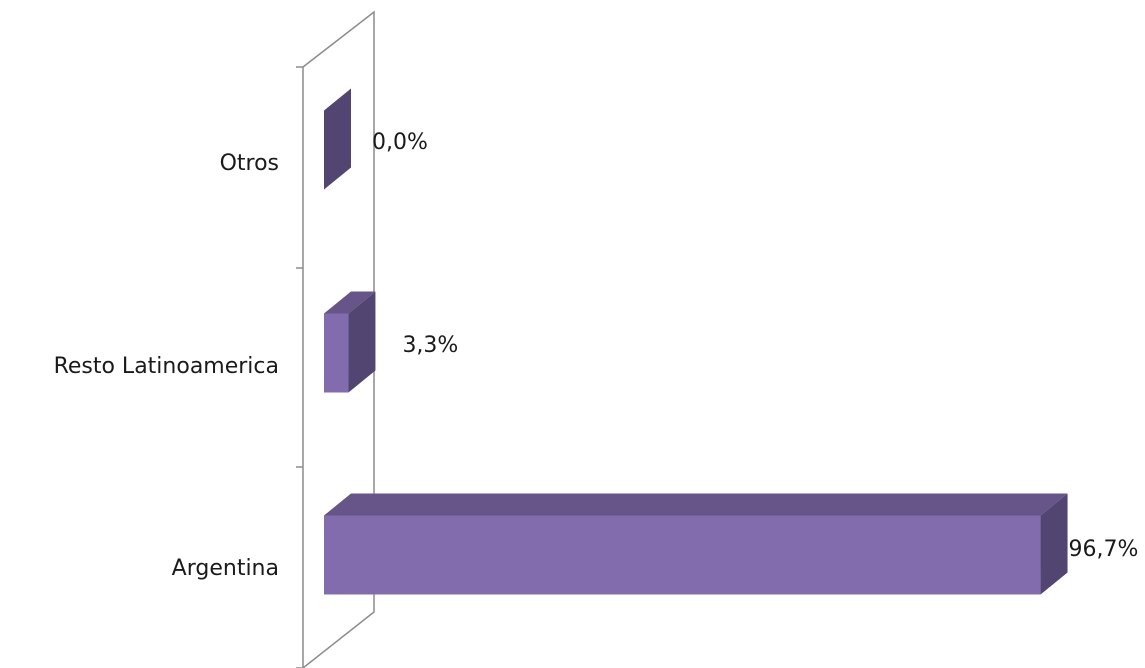  What do you see at coordinates (166, 366) in the screenshot?
I see `category-label: Resto Latinoamerica` at bounding box center [166, 366].